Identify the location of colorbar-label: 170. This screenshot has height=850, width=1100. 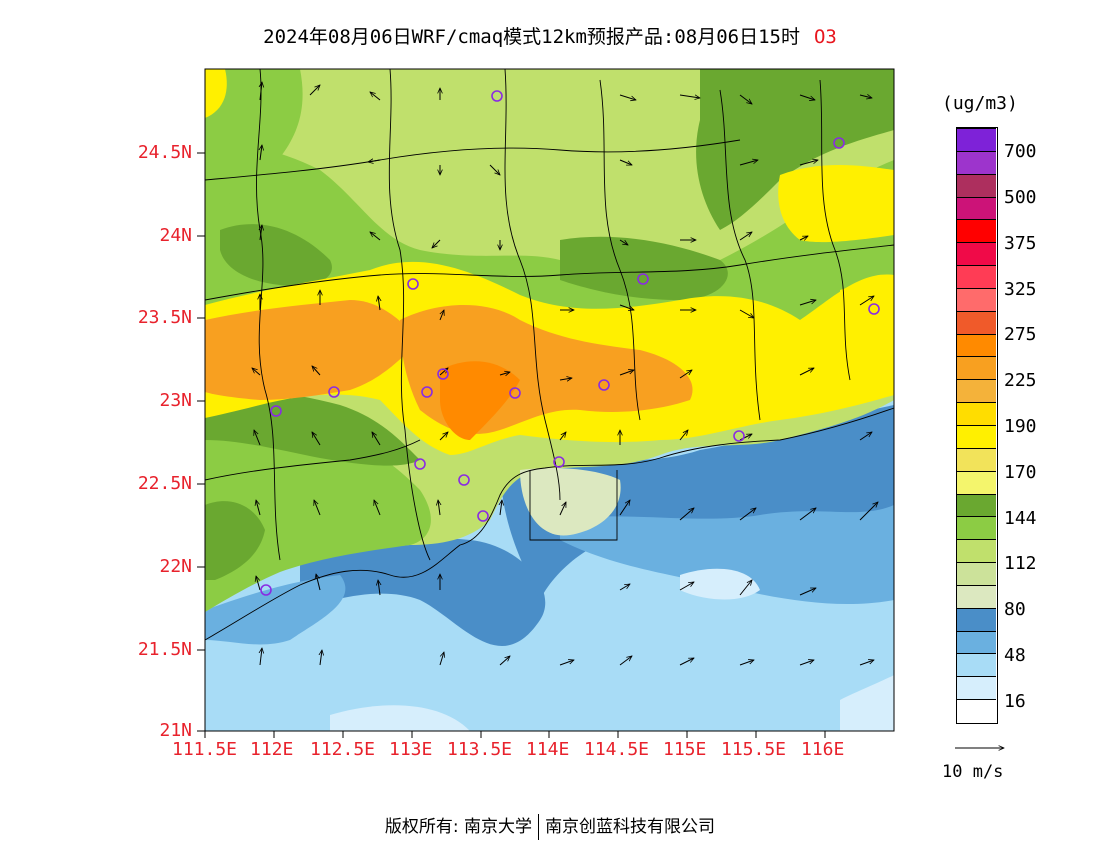
(1020, 472).